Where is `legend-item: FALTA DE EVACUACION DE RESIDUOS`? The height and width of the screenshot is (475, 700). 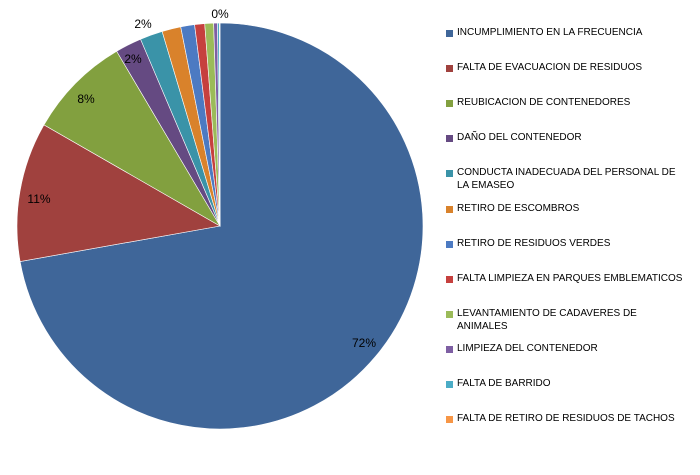
legend-item: FALTA DE EVACUACION DE RESIDUOS is located at coordinates (566, 67).